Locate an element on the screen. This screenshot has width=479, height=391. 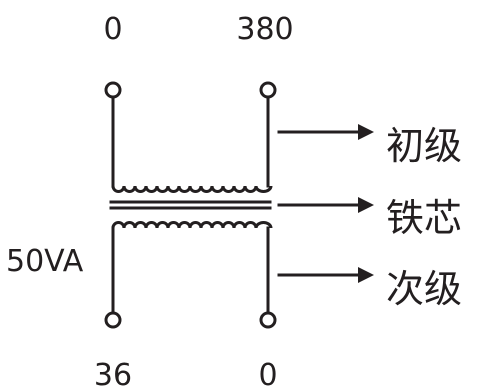
core-callout-arrow is located at coordinates (325, 205).